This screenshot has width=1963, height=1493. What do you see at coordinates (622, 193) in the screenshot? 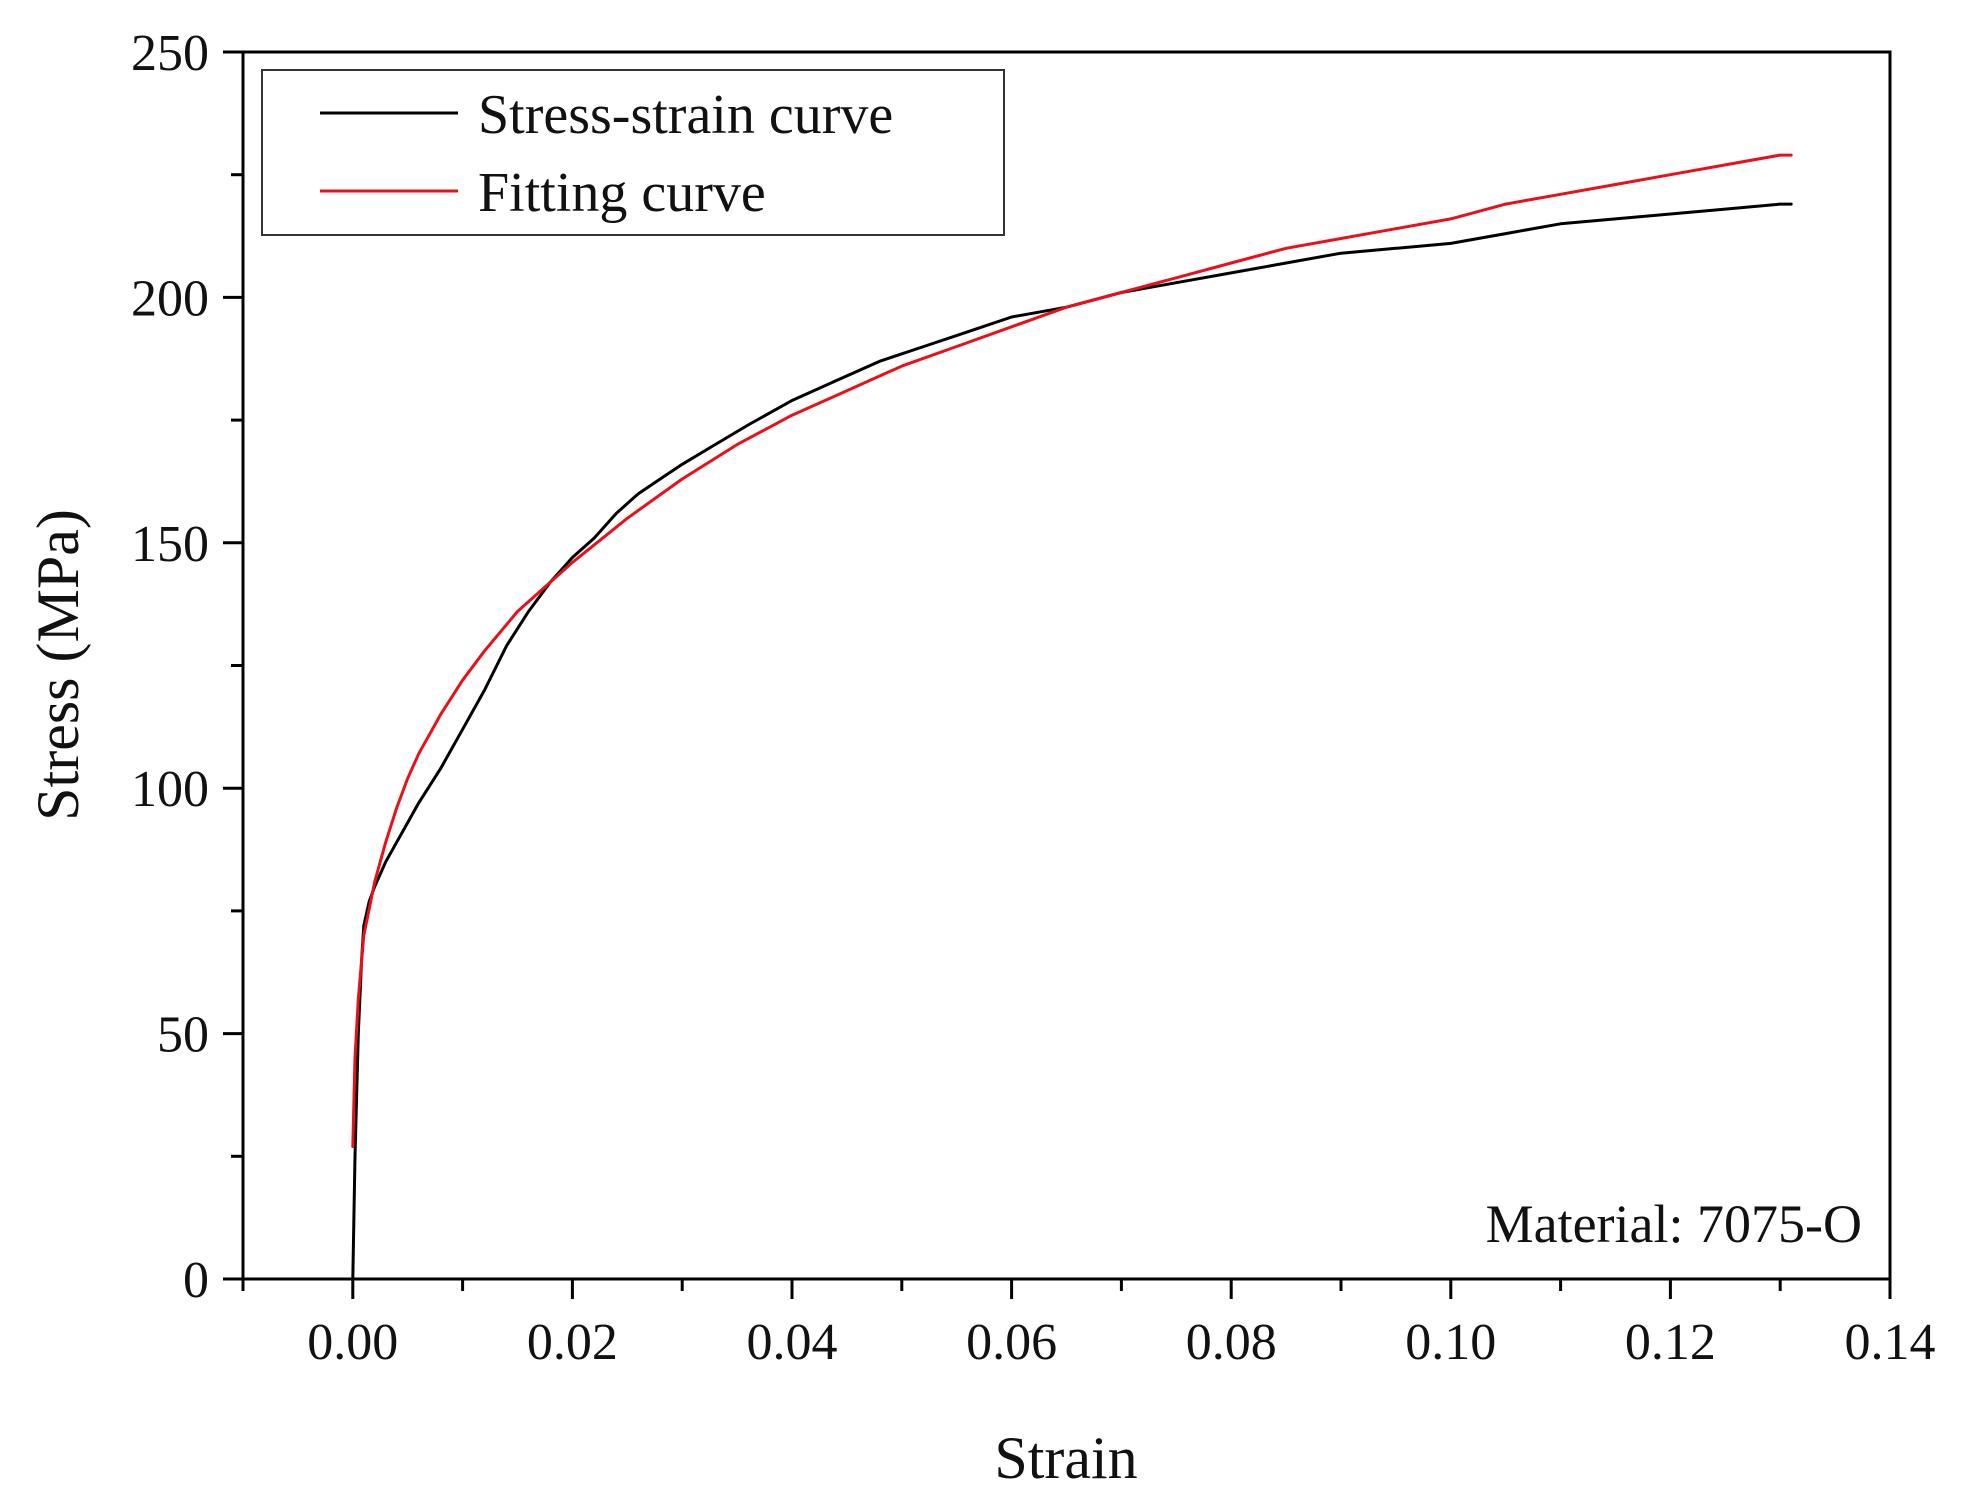
I see `legend-label-fitting: Fitting curve` at bounding box center [622, 193].